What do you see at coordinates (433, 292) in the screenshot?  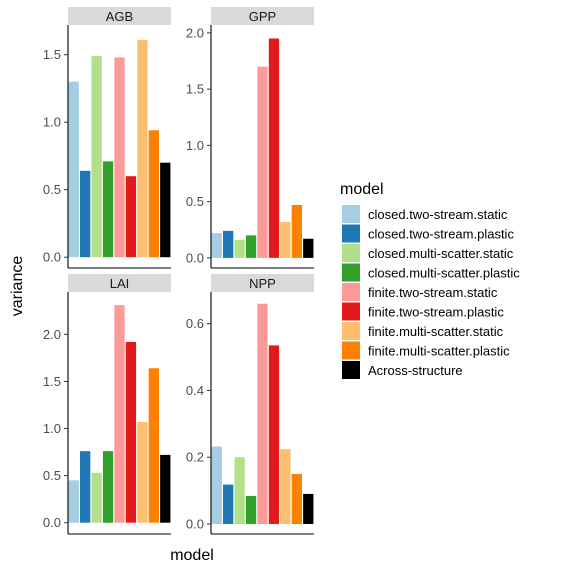 I see `legend-label: finite.two-stream.static` at bounding box center [433, 292].